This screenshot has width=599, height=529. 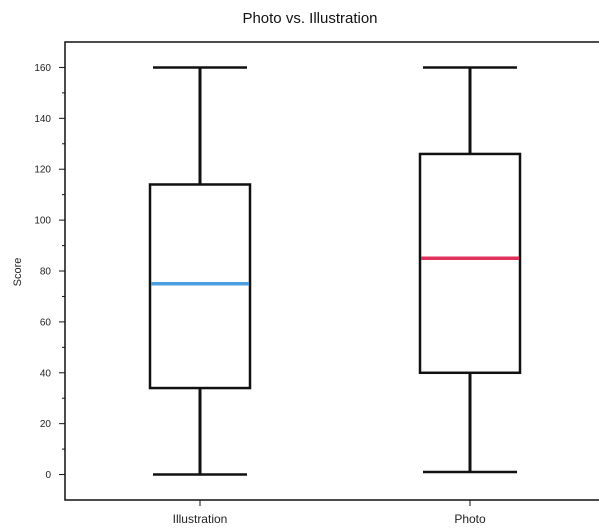 What do you see at coordinates (200, 519) in the screenshot?
I see `x-tick-label: Illustration` at bounding box center [200, 519].